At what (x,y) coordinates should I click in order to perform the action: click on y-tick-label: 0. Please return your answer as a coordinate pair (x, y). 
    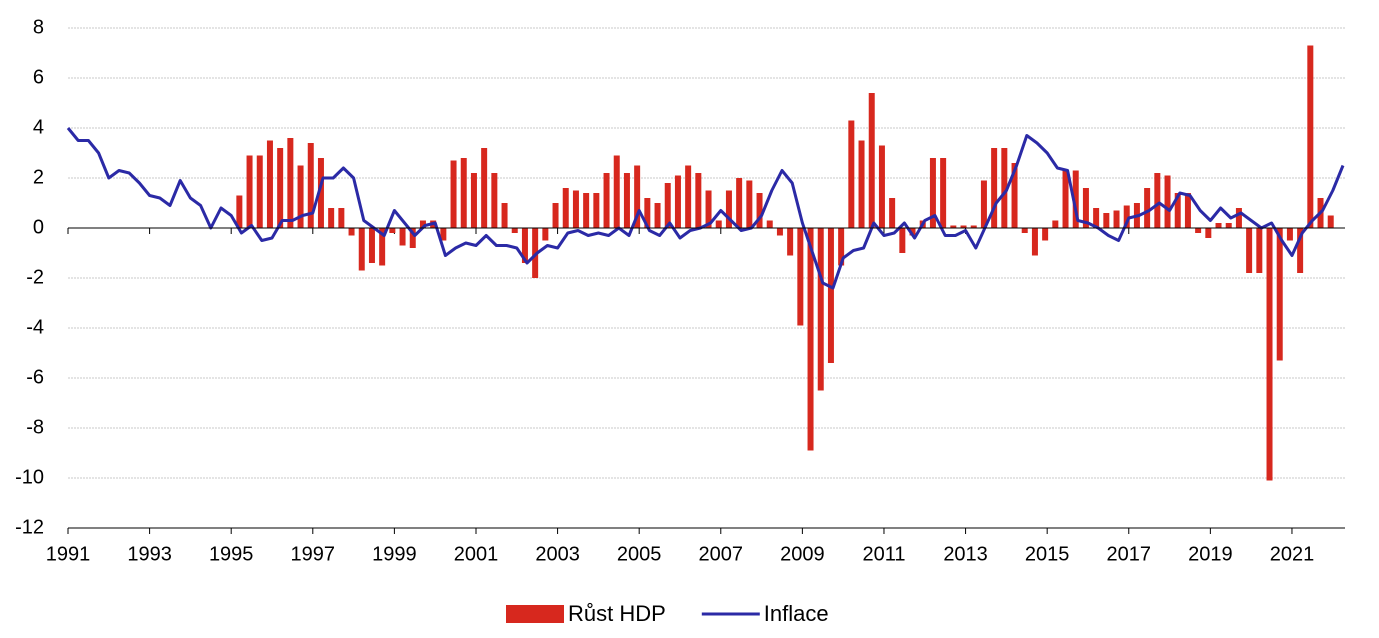
    Looking at the image, I should click on (38, 227).